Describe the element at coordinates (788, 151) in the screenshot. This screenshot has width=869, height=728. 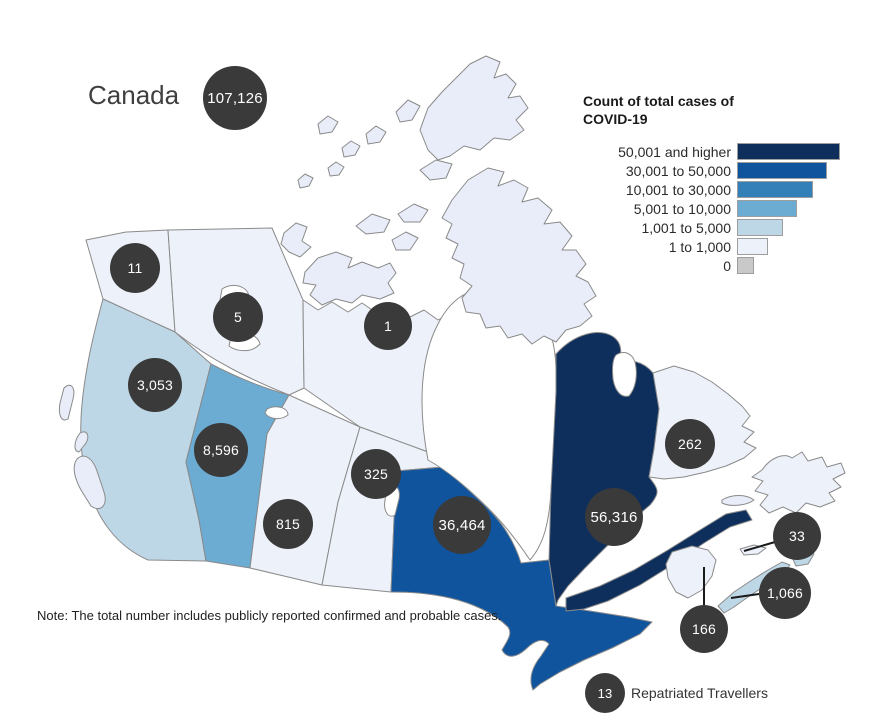
I see `legend-swatch-50001-plus` at that location.